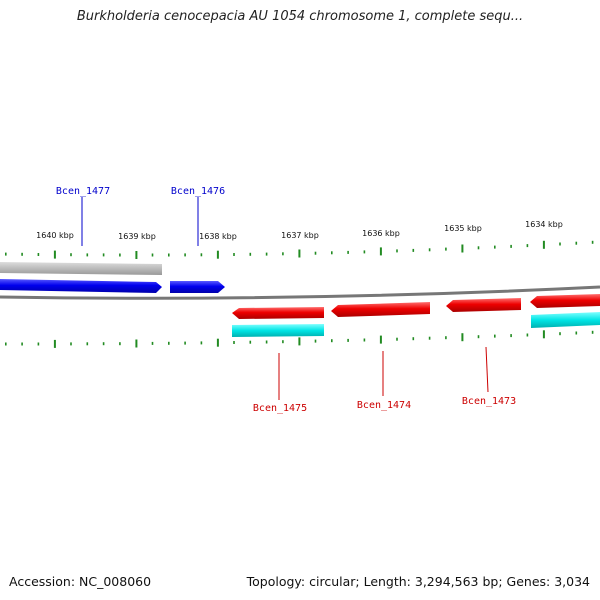 The width and height of the screenshot is (600, 600). What do you see at coordinates (300, 235) in the screenshot?
I see `kbp-label: 1637 kbp` at bounding box center [300, 235].